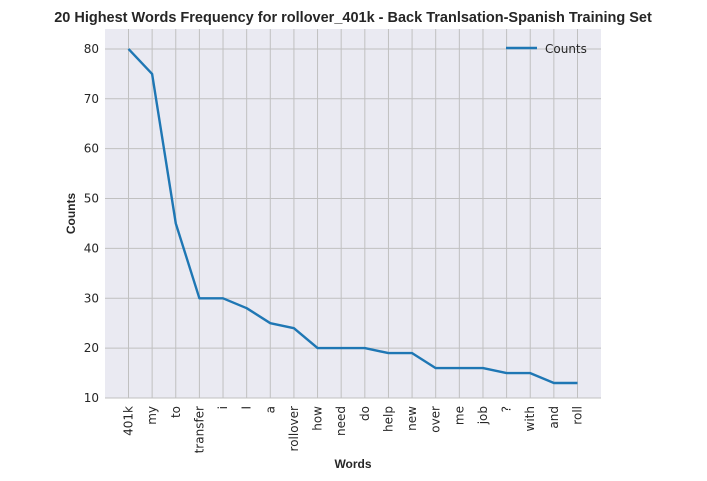  What do you see at coordinates (388, 419) in the screenshot?
I see `x-tick-label: help` at bounding box center [388, 419].